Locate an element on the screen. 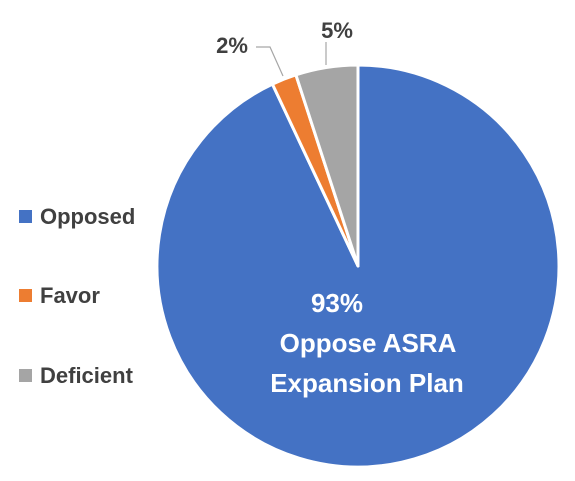 This screenshot has width=575, height=481. leader-lines is located at coordinates (291, 59).